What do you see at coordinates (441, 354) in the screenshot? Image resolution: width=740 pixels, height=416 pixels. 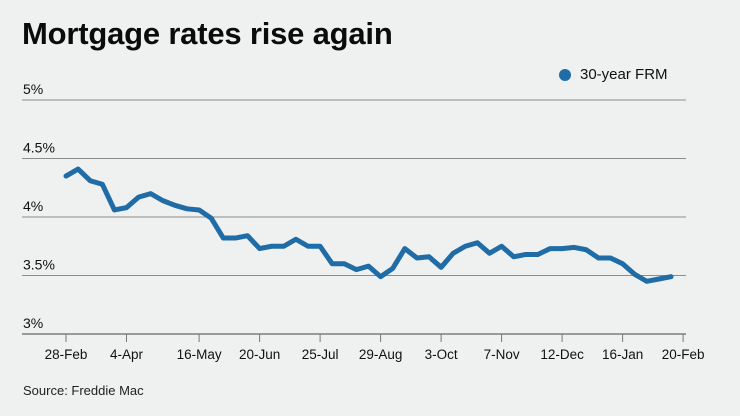 I see `x-tick-label: 3-Oct` at bounding box center [441, 354].